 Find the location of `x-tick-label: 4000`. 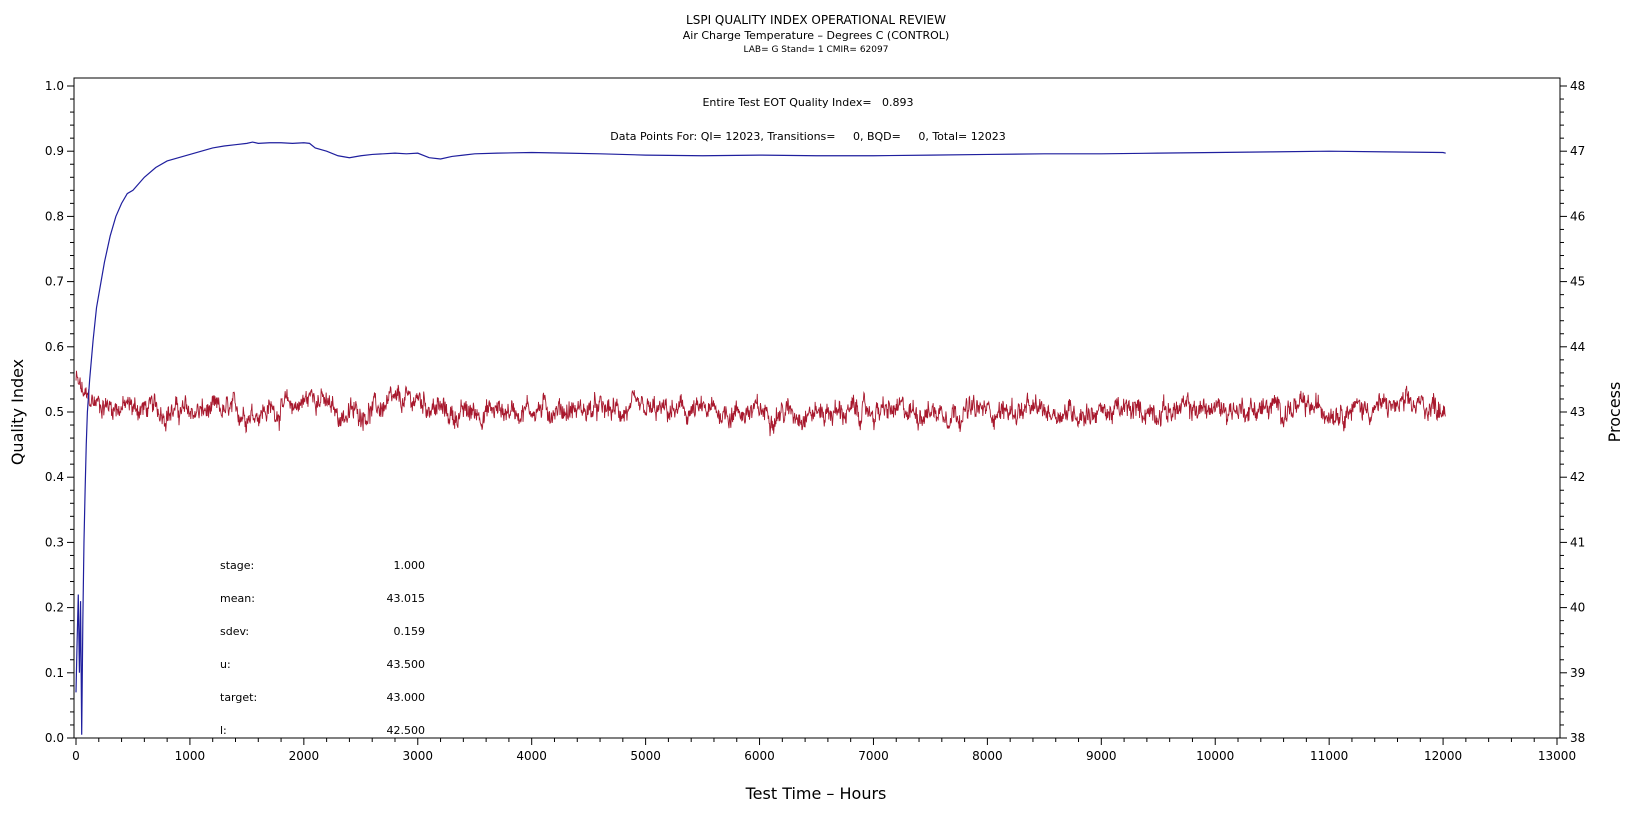

x-tick-label: 4000 is located at coordinates (531, 756).